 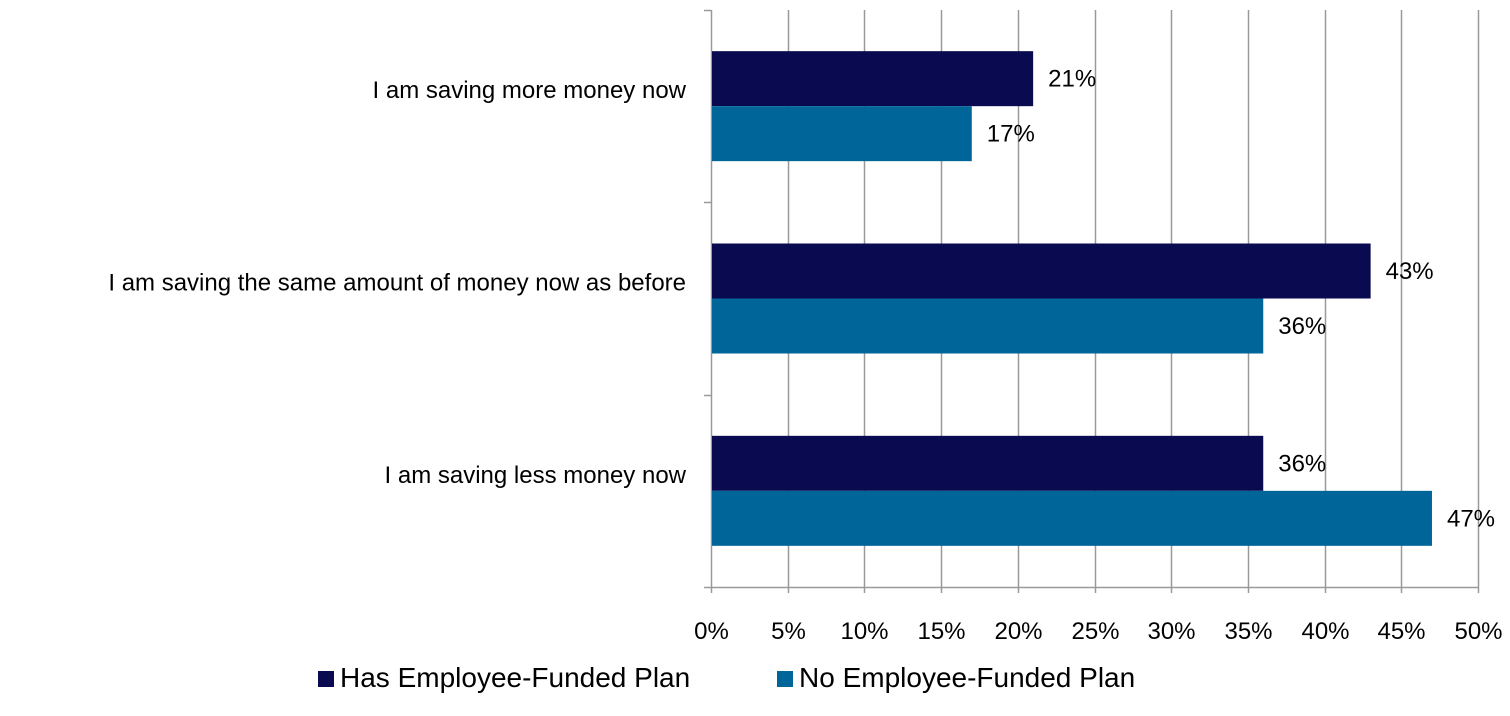 What do you see at coordinates (967, 677) in the screenshot?
I see `legend-label: No Employee-Funded Plan` at bounding box center [967, 677].